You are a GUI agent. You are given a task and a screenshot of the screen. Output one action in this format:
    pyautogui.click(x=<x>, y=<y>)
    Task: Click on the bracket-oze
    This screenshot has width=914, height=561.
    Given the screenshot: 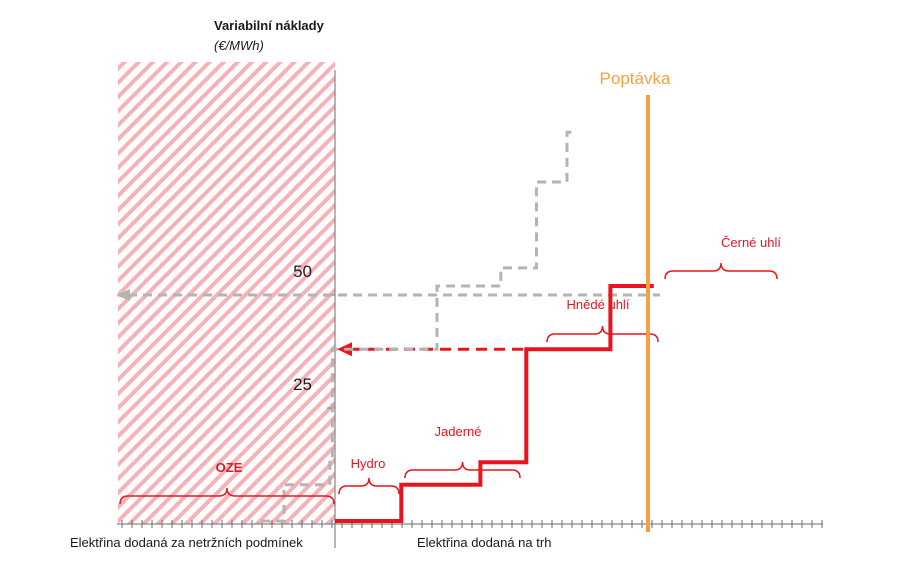 What is the action you would take?
    pyautogui.click(x=227, y=496)
    